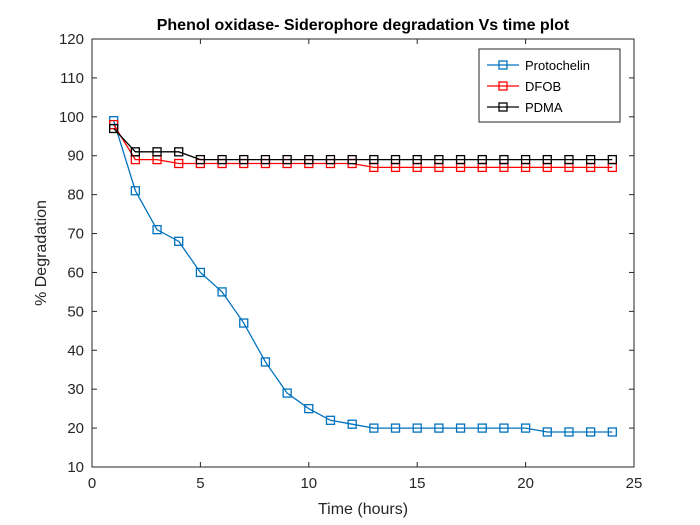 The image size is (700, 525). What do you see at coordinates (363, 144) in the screenshot?
I see `series-pdma` at bounding box center [363, 144].